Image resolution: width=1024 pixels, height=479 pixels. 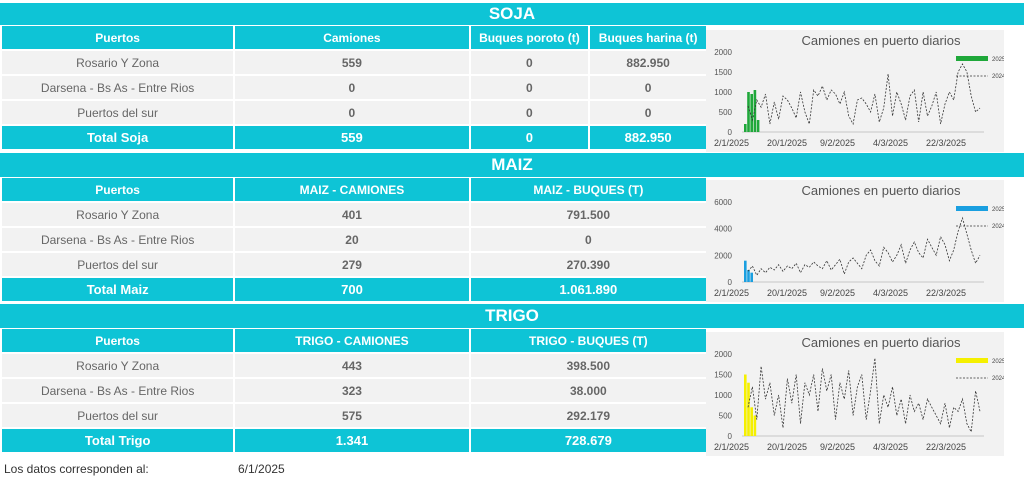 I want to click on cell-value: 401, so click(x=352, y=214).